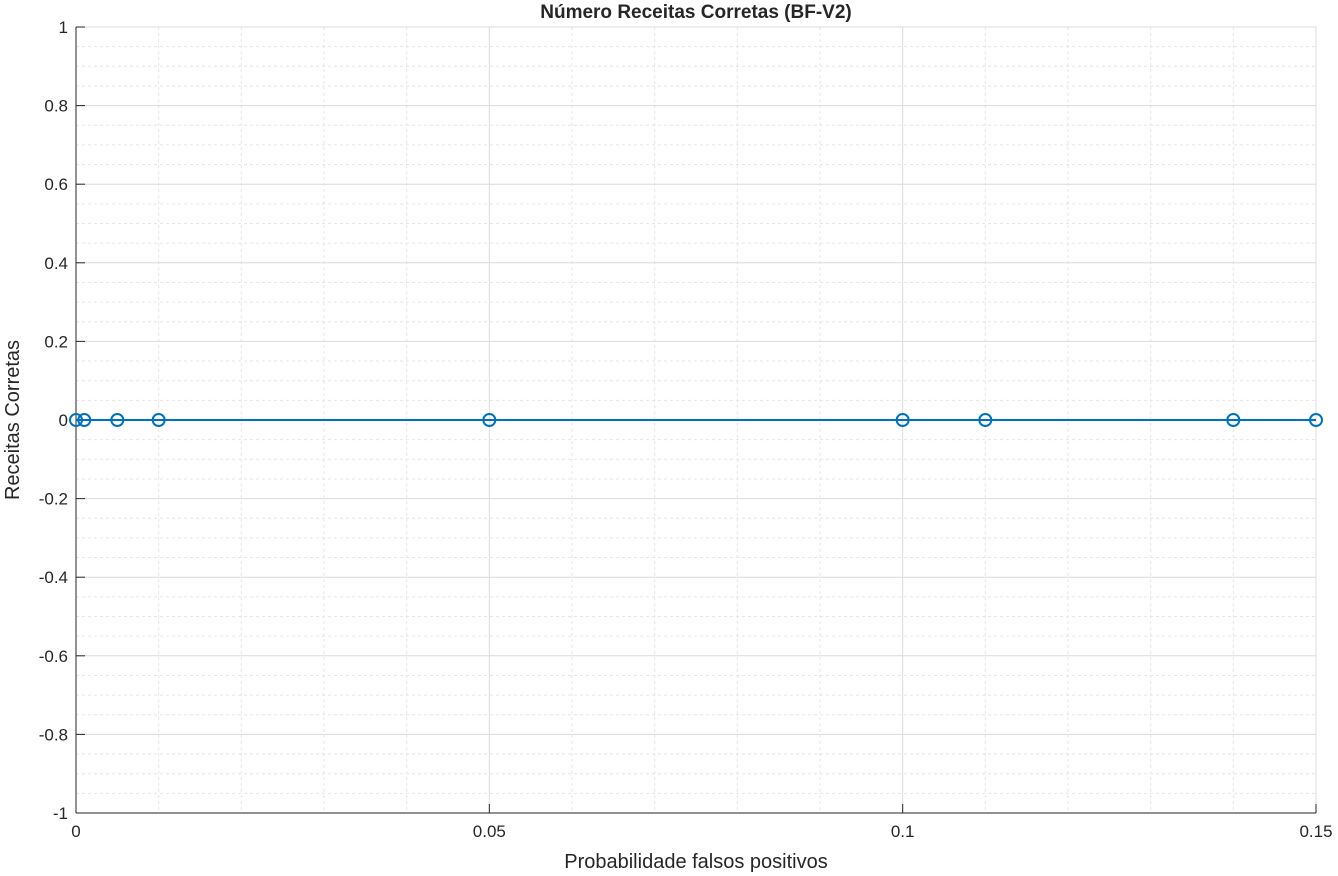 The height and width of the screenshot is (876, 1338). I want to click on x-tick-label: 0, so click(75, 831).